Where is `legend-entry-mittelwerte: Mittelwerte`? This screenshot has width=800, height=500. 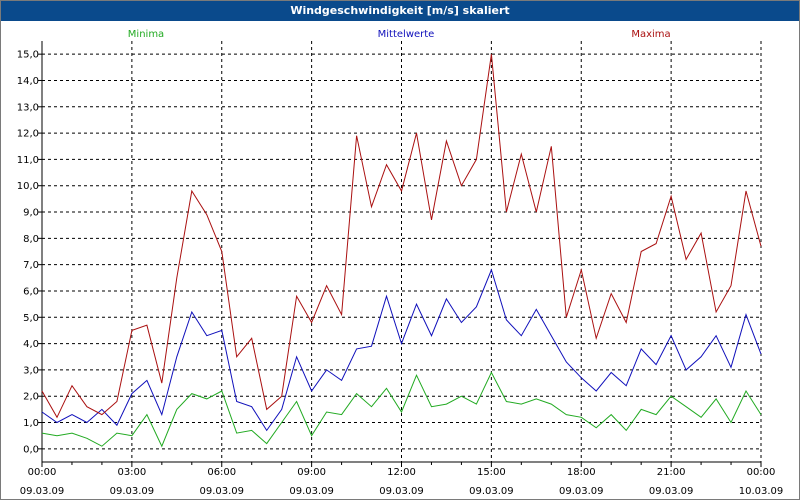
legend-entry-mittelwerte: Mittelwerte is located at coordinates (406, 34).